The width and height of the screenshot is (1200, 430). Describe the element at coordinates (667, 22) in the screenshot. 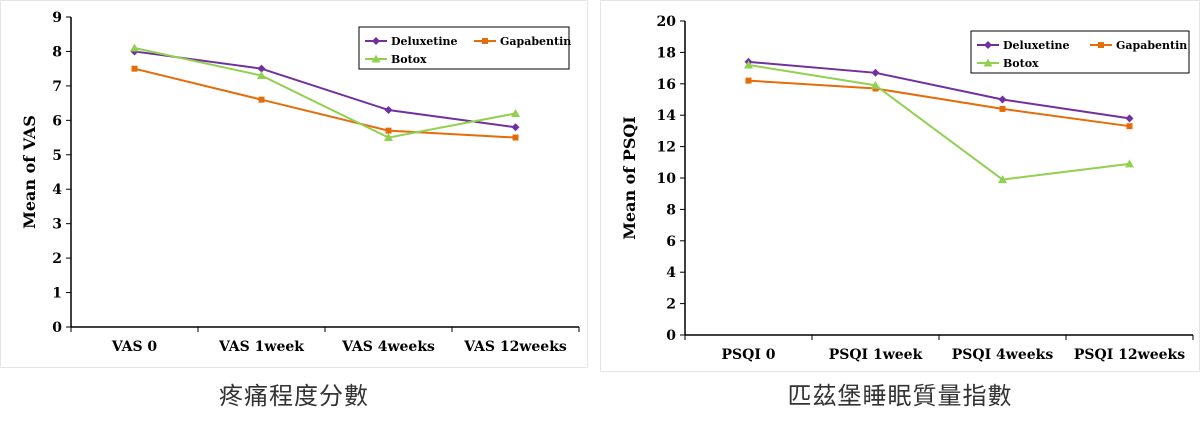

I see `y-tick-label: 20` at that location.